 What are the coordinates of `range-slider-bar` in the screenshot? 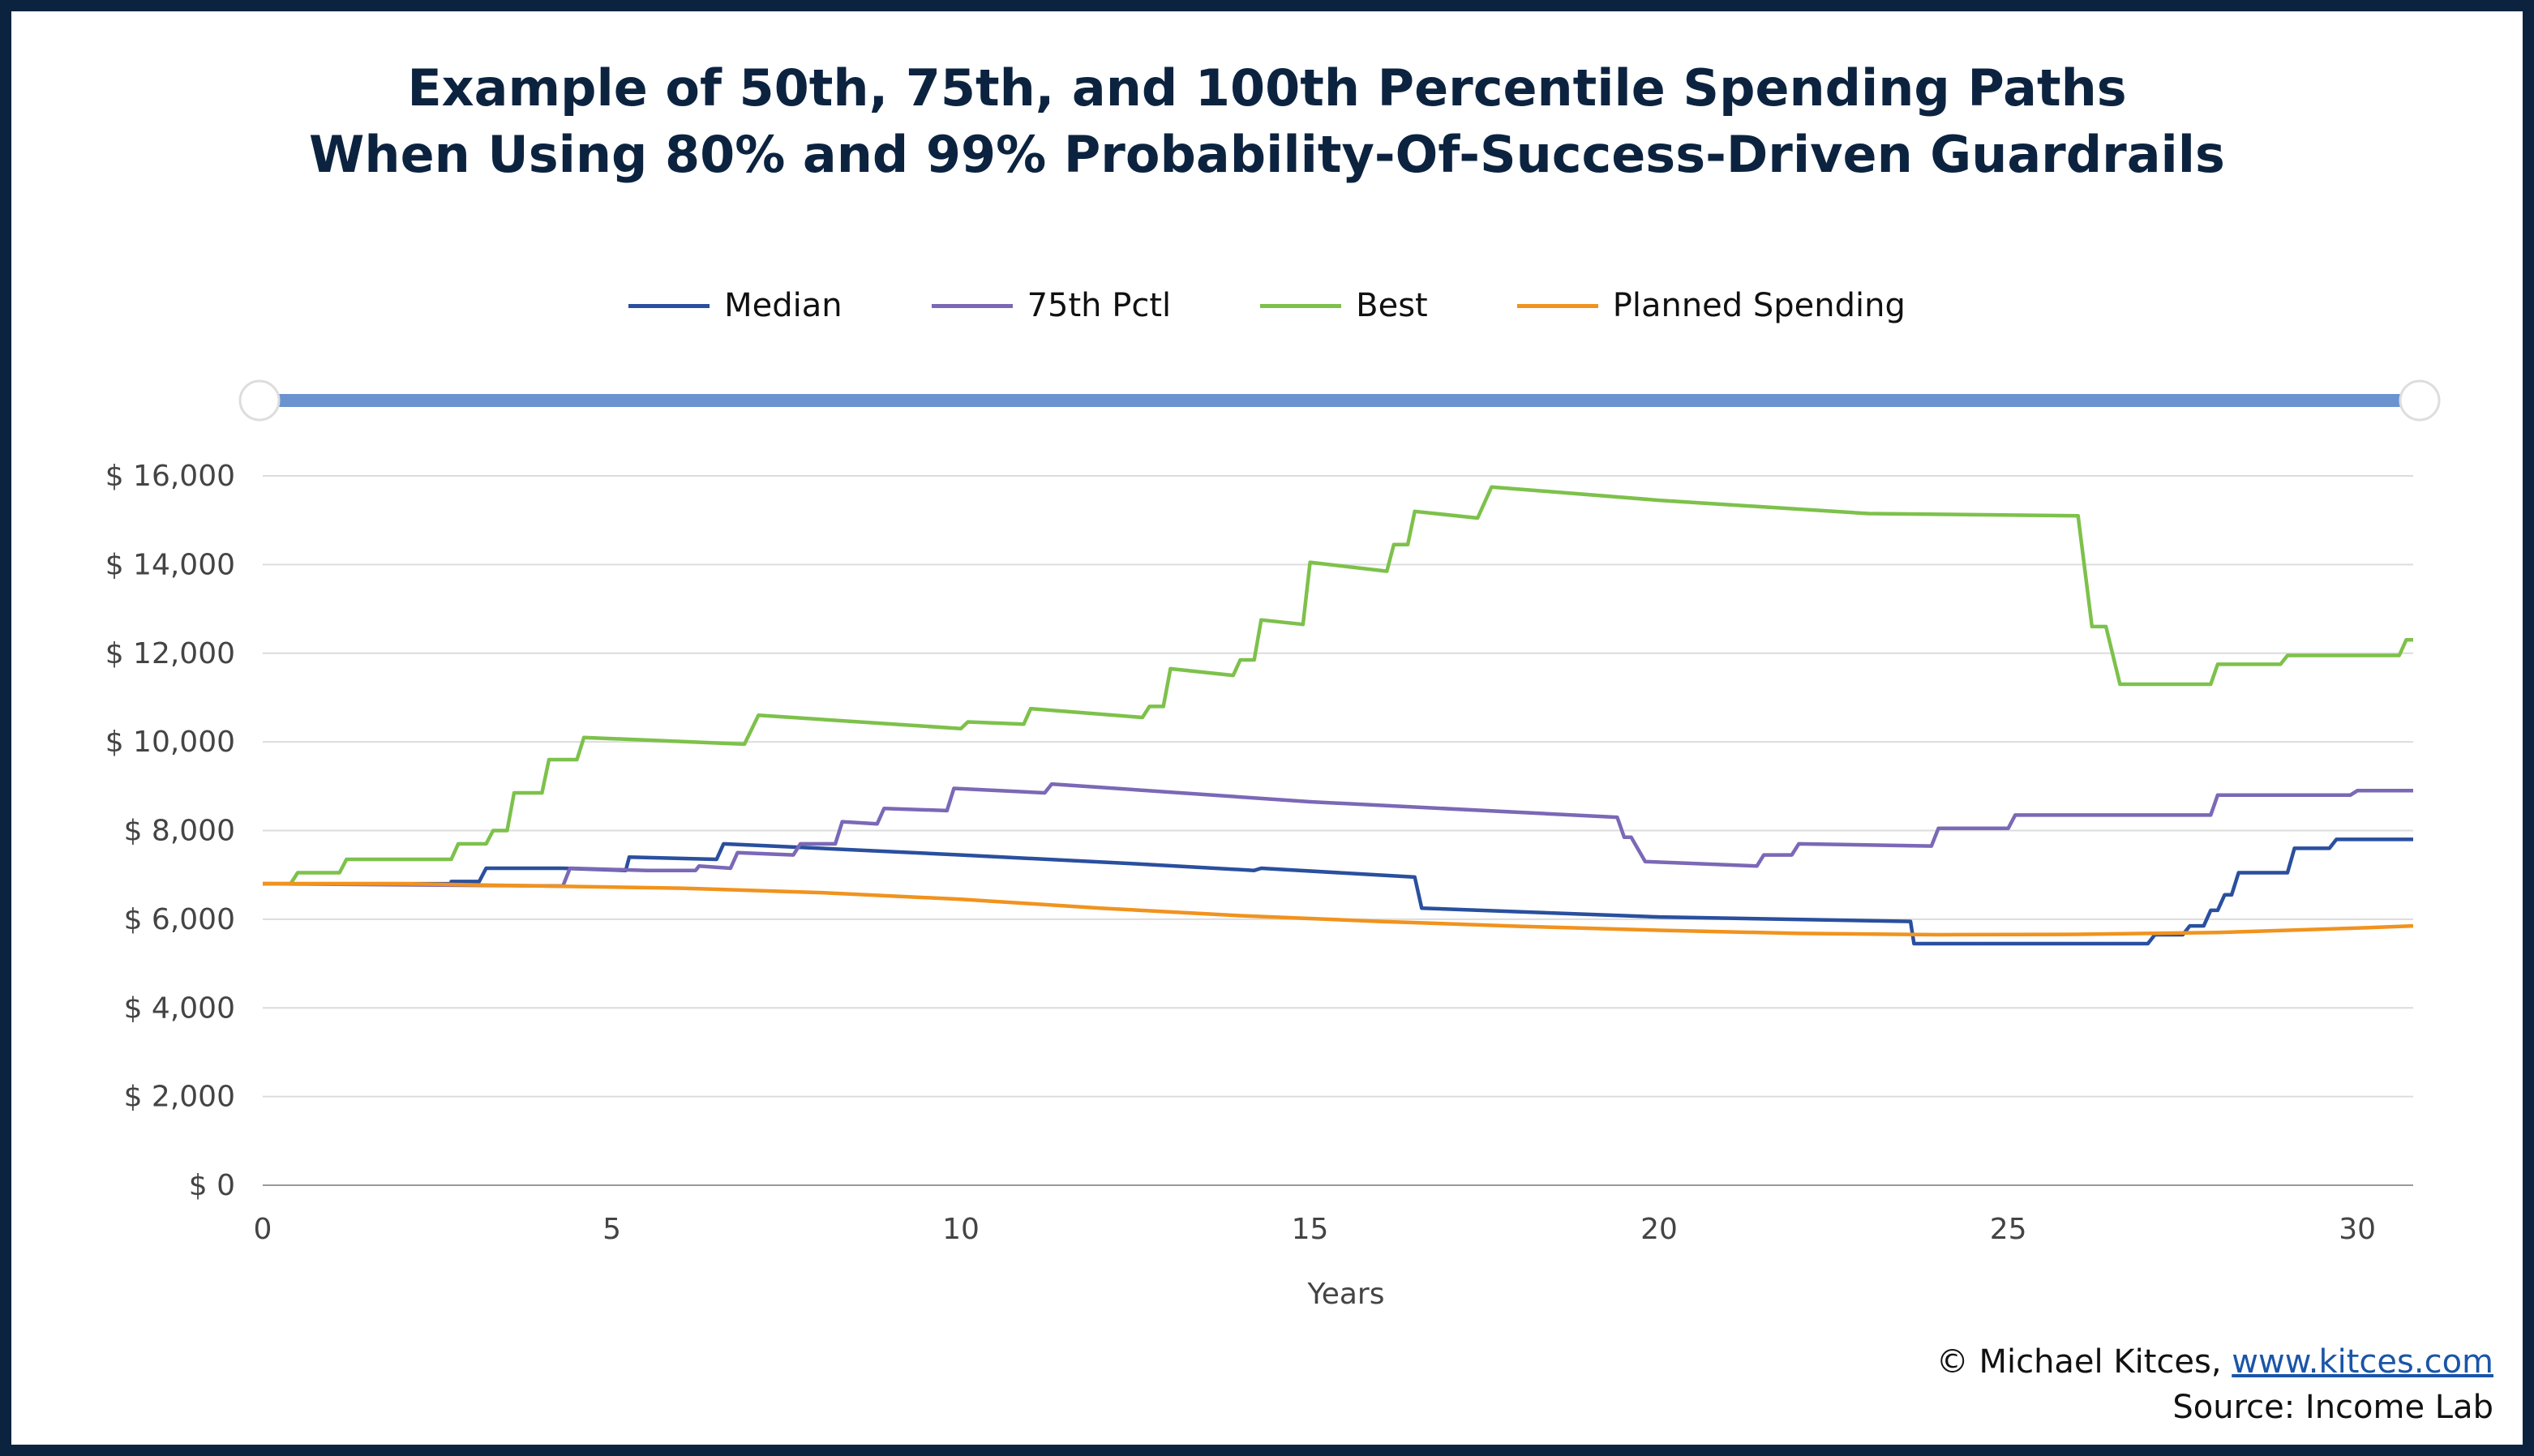 It's located at (1339, 400).